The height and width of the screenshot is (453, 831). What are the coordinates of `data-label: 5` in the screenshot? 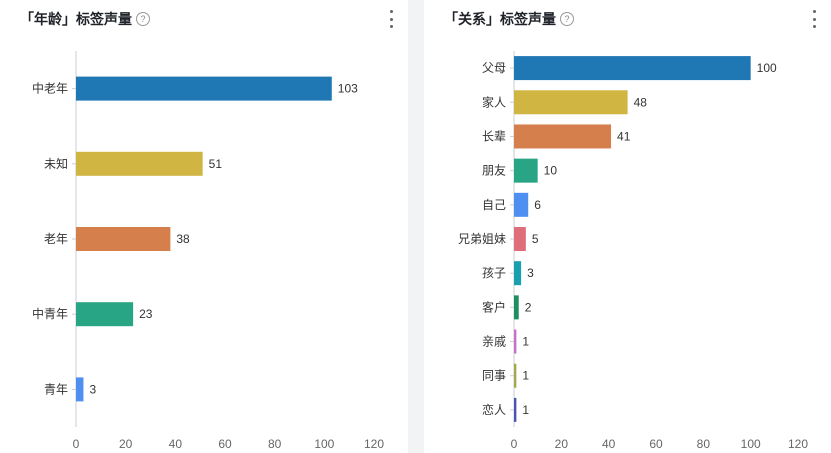 It's located at (535, 239).